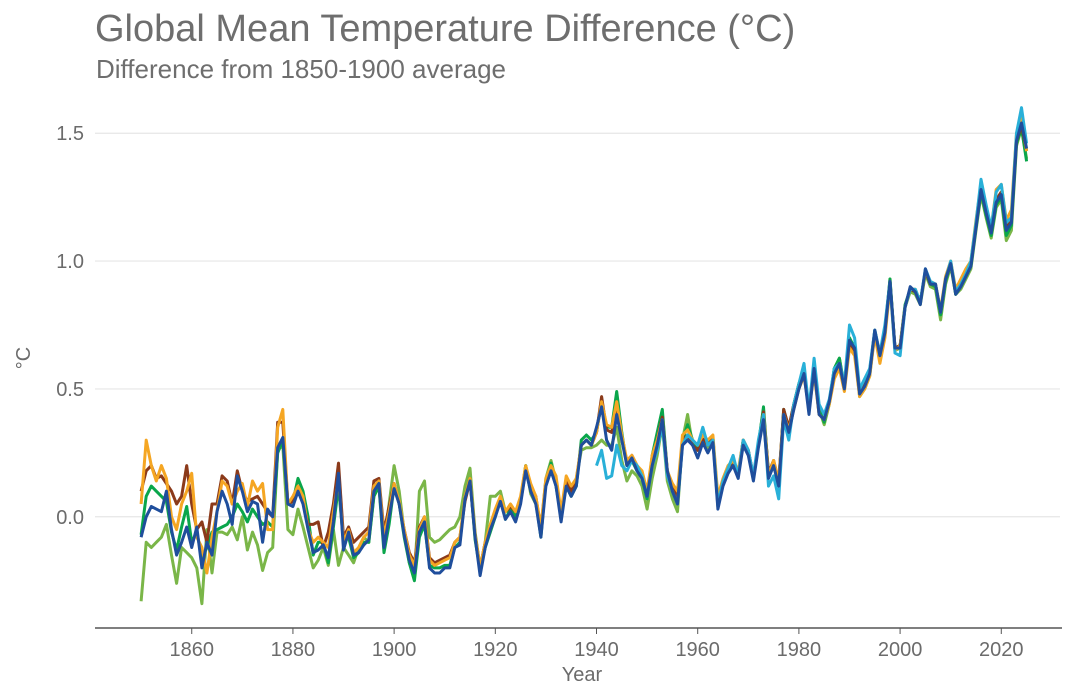  What do you see at coordinates (495, 650) in the screenshot?
I see `x-tick-label: 1920` at bounding box center [495, 650].